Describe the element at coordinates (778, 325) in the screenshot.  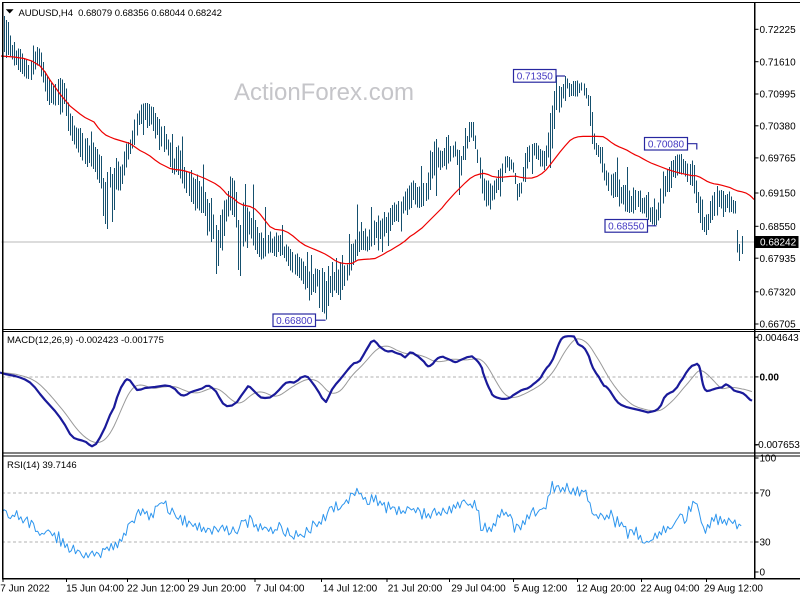
I see `svg-text: 0.66705` at that location.